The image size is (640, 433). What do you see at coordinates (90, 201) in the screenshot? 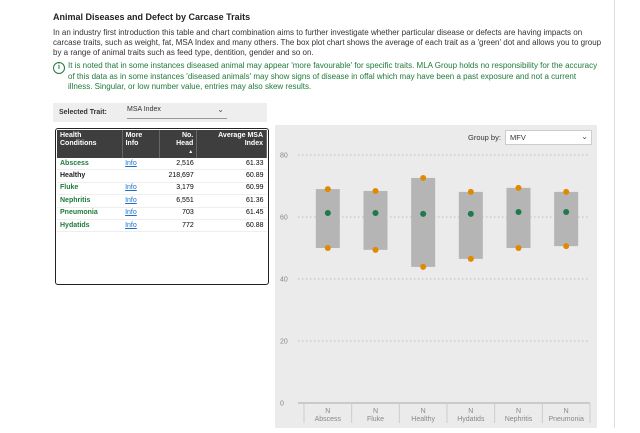
I see `cell: Nephritis` at bounding box center [90, 201].